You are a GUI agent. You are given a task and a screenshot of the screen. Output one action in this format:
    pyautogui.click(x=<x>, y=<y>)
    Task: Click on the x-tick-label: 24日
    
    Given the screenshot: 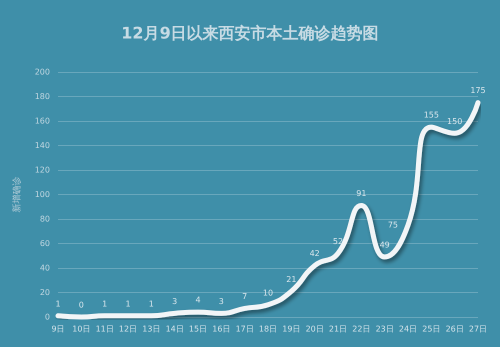 What is the action you would take?
    pyautogui.click(x=408, y=329)
    